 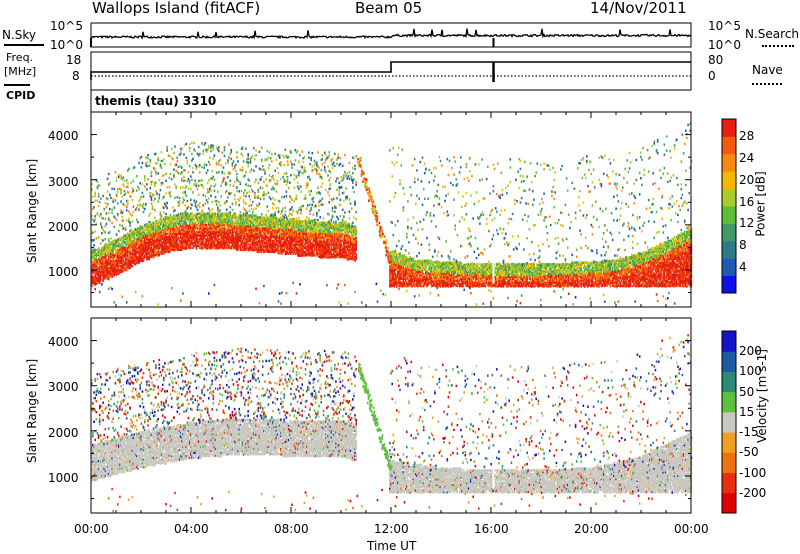 I want to click on freq-tick-bottom: 8, so click(x=76, y=76).